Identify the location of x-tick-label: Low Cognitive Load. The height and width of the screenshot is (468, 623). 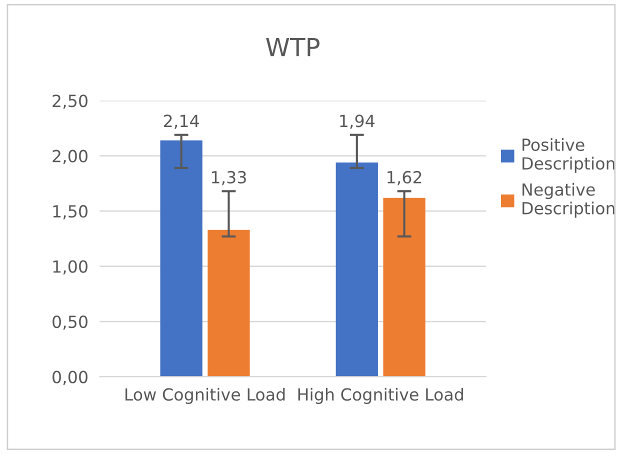
(205, 396).